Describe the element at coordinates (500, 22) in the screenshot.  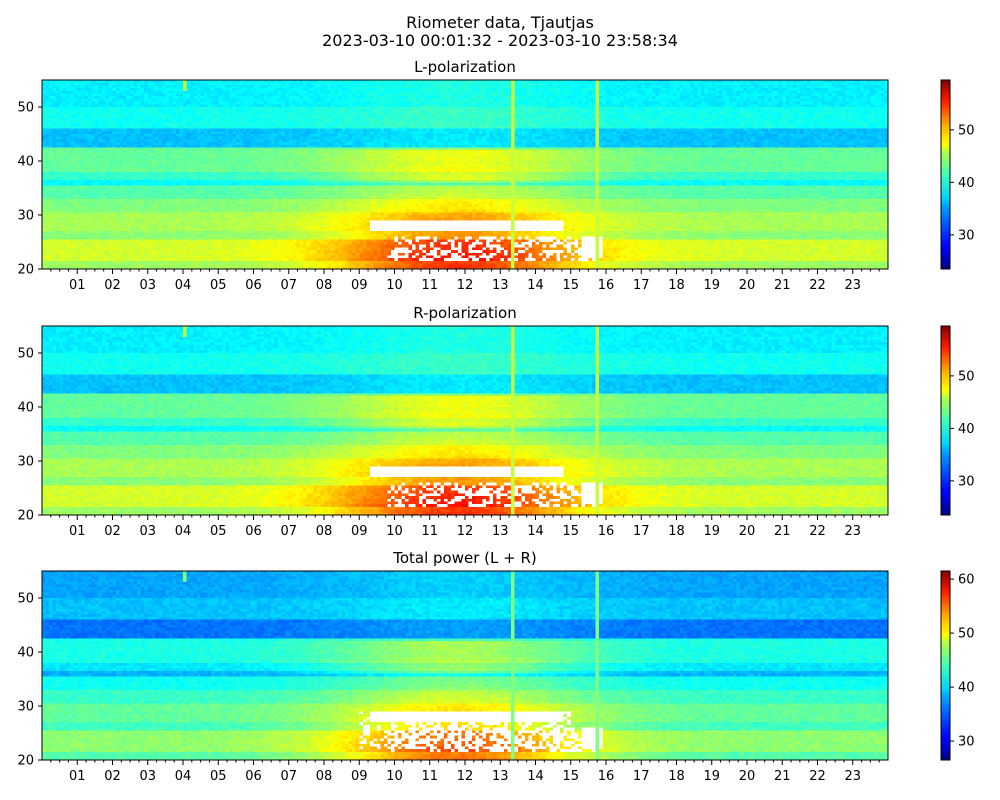
I see `figure-title: Riometer data, Tjautjas` at that location.